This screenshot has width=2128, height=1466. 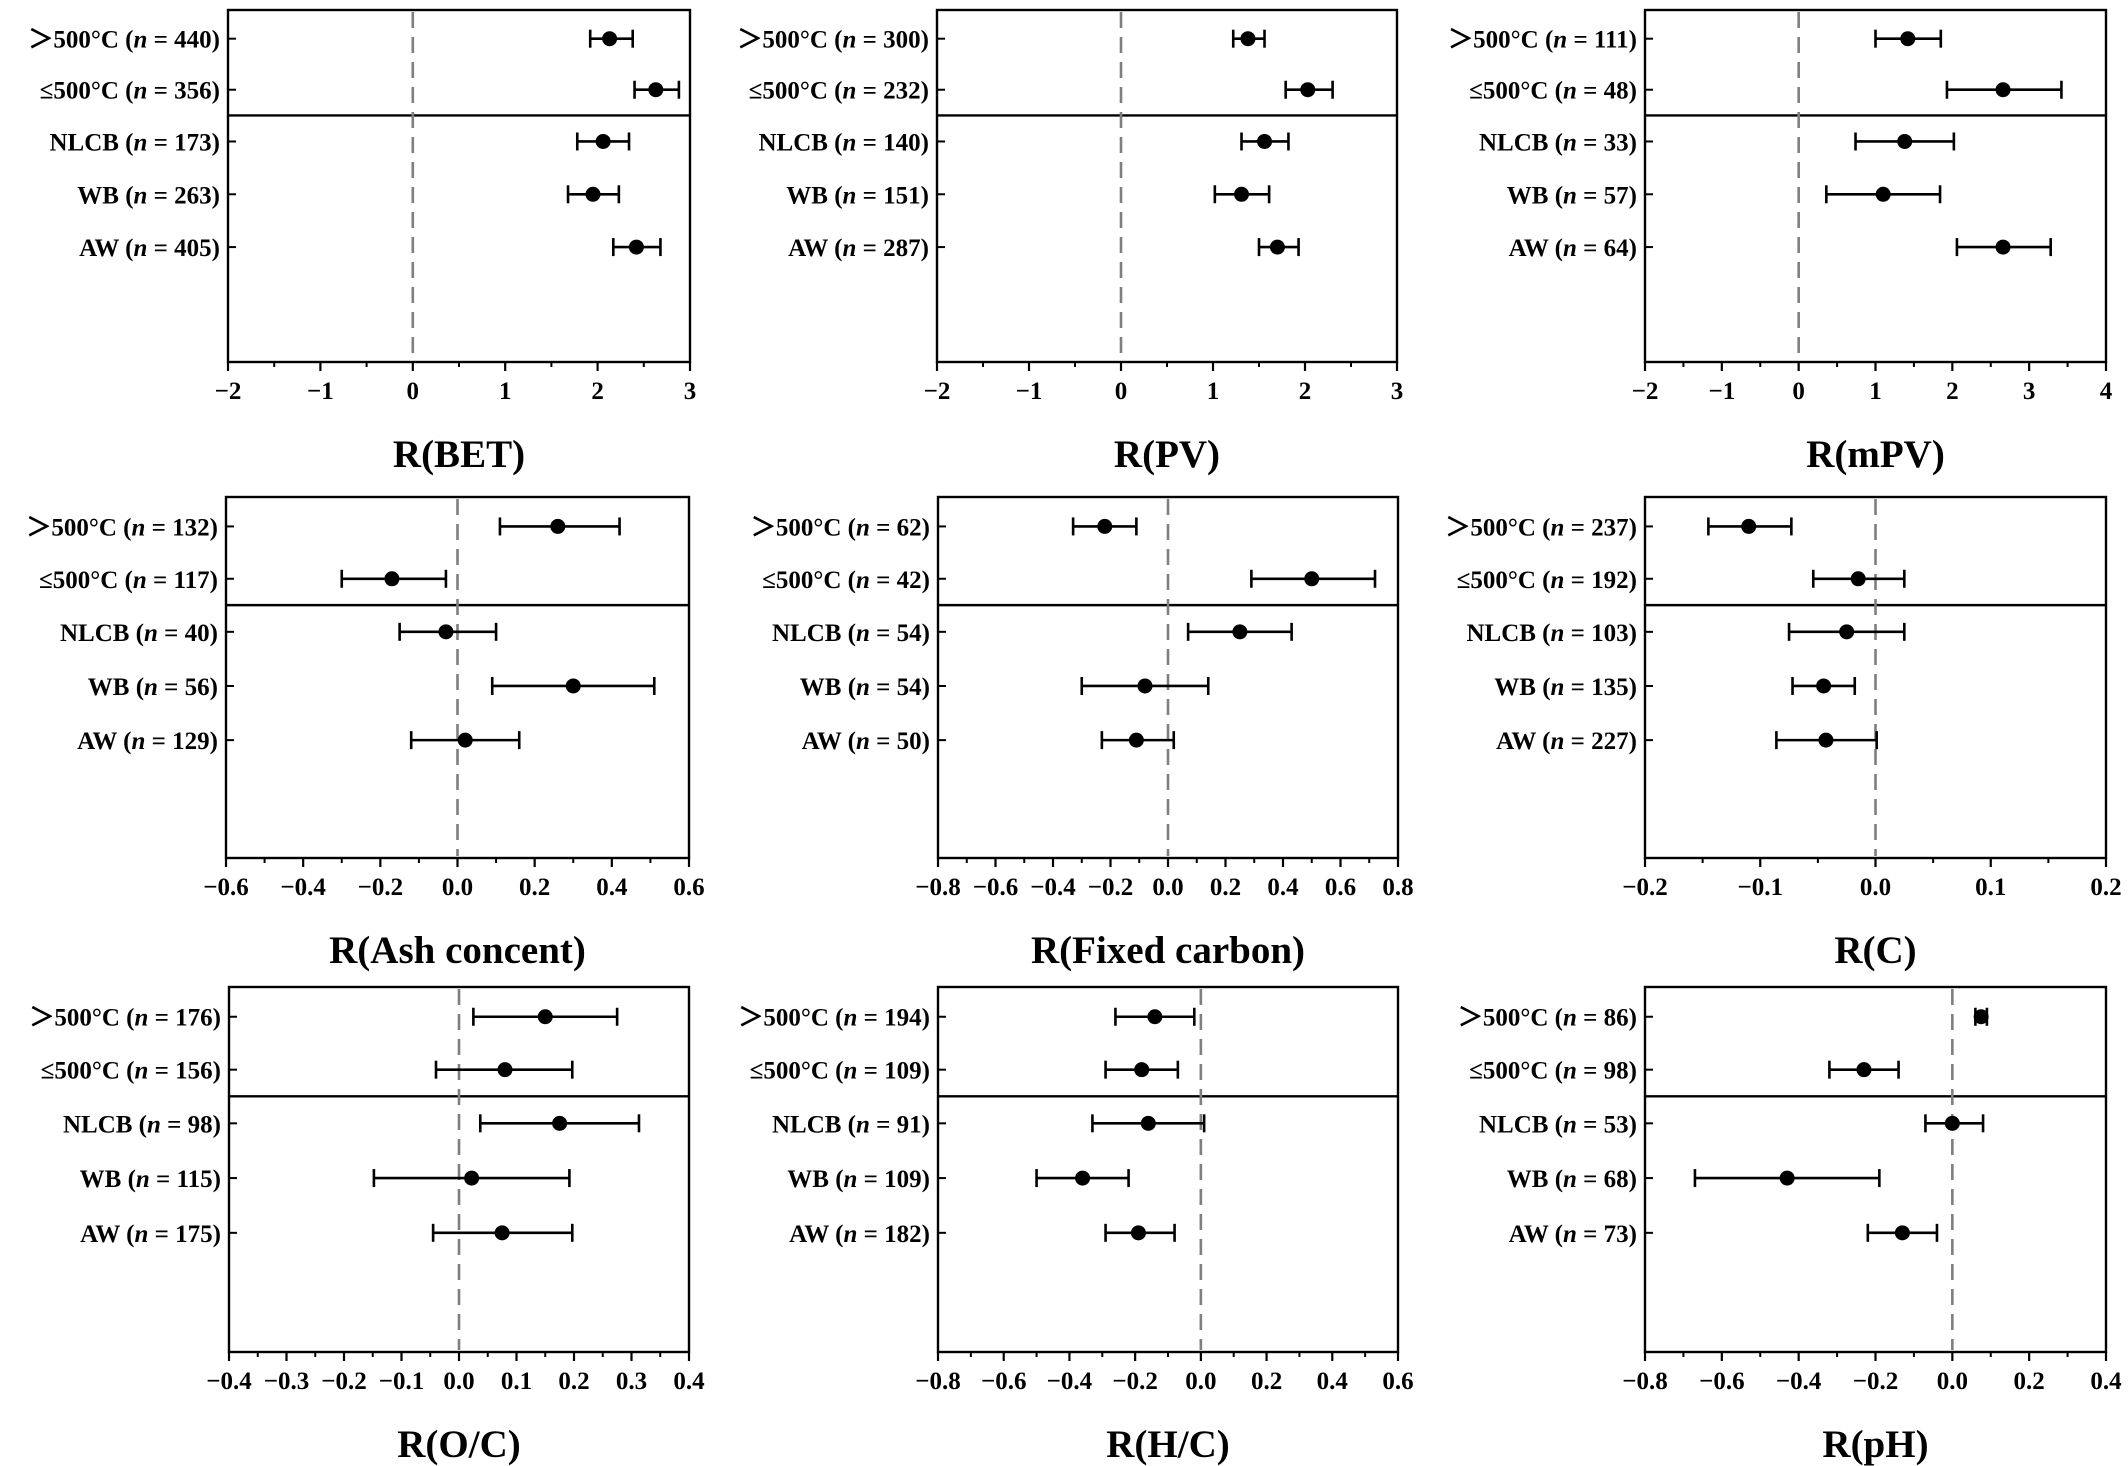 I want to click on x-axis-title: R(PV), so click(x=1167, y=454).